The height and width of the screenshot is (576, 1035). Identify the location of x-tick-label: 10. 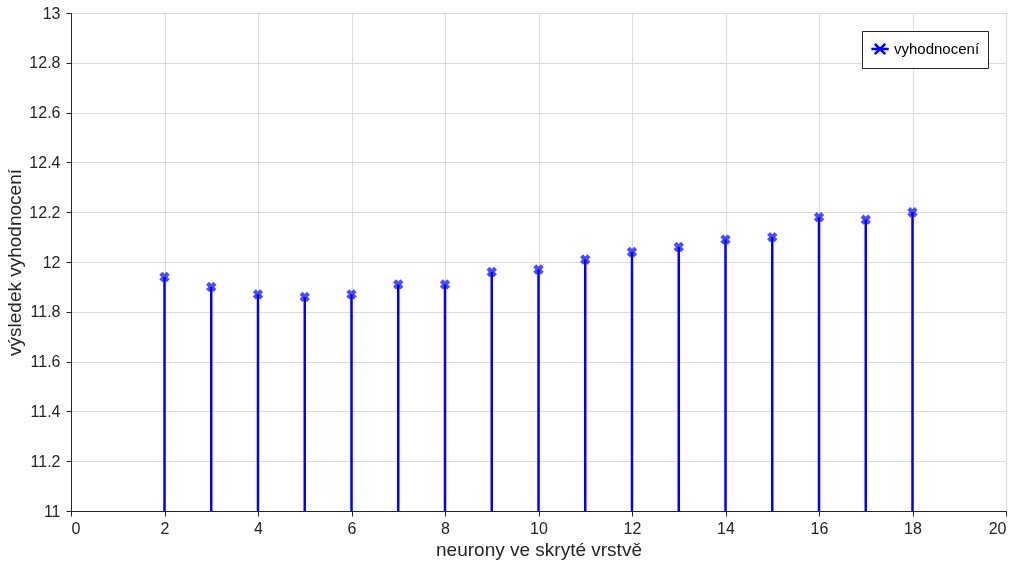
(539, 528).